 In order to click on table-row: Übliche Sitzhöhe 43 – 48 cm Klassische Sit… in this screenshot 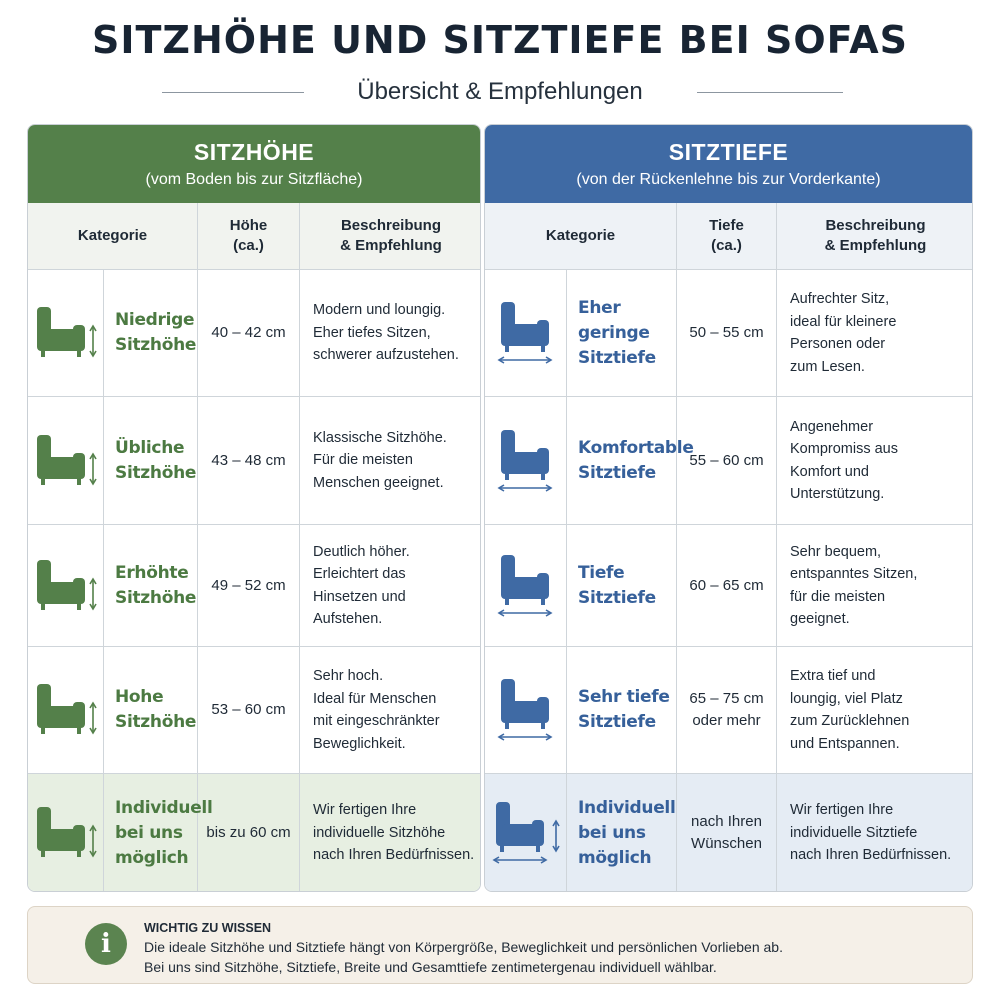, I will do `click(254, 461)`.